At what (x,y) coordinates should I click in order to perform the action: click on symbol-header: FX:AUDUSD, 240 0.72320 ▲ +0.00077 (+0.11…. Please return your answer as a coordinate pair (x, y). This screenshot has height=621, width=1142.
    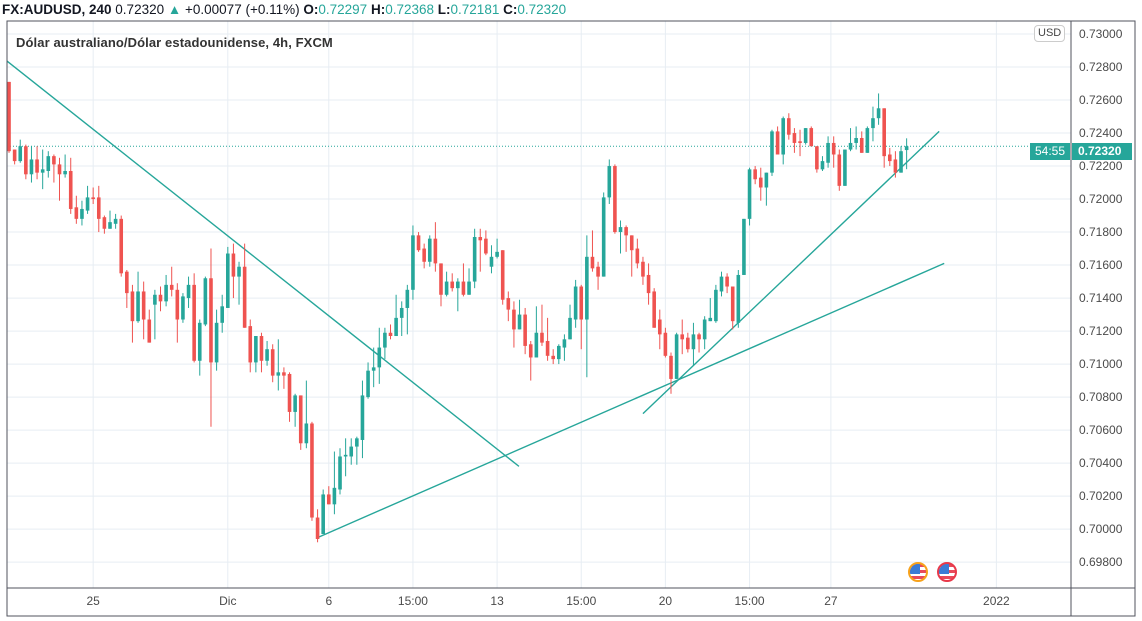
    Looking at the image, I should click on (284, 9).